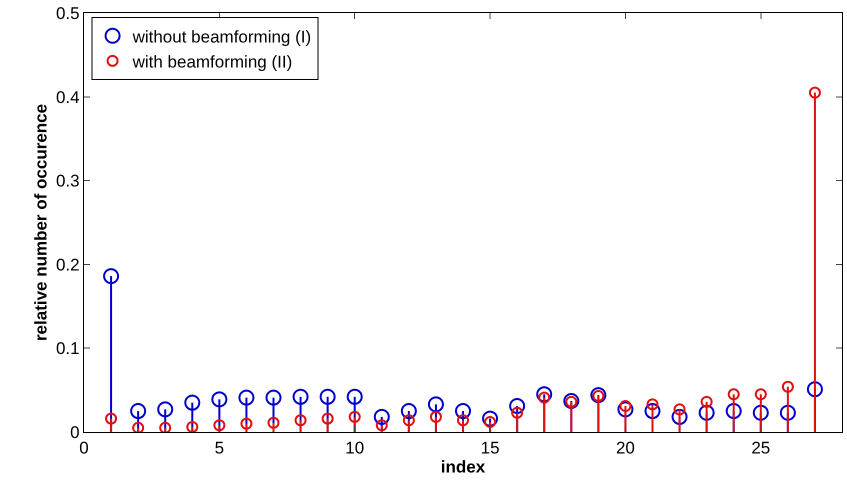 Image resolution: width=847 pixels, height=490 pixels. Describe the element at coordinates (354, 448) in the screenshot. I see `x-tick-label: 10` at that location.